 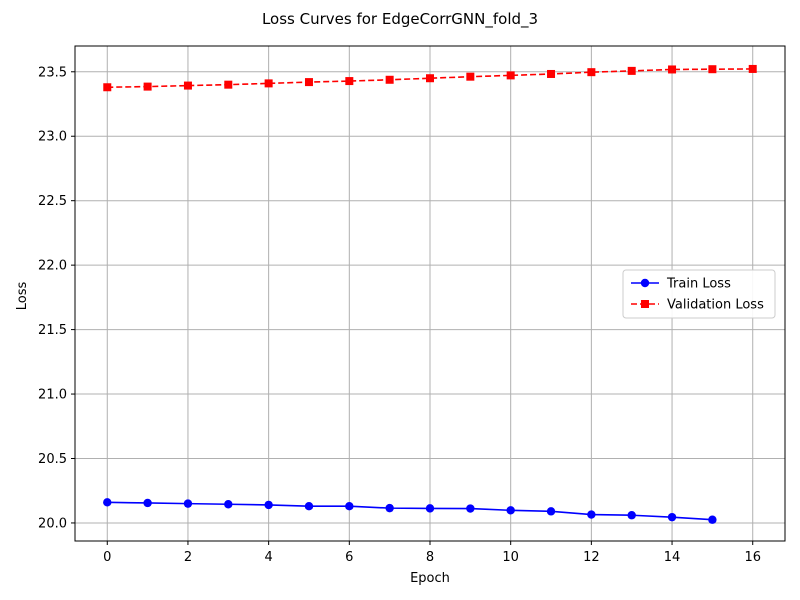 I want to click on x-tick-label: 8, so click(x=430, y=557).